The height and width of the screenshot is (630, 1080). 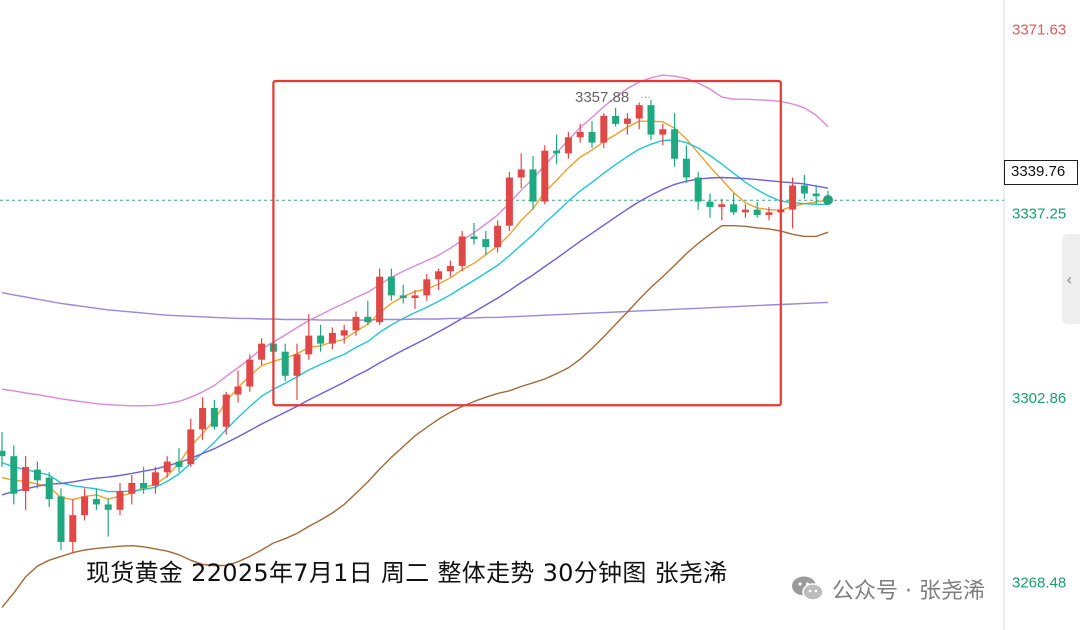 I want to click on wechat-icon, so click(x=808, y=588).